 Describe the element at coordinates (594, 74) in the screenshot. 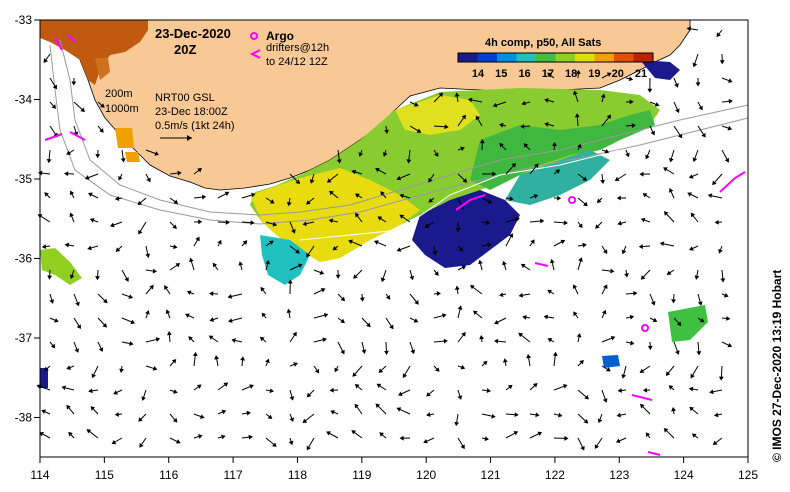

I see `colorbar-tick-label: 19` at that location.